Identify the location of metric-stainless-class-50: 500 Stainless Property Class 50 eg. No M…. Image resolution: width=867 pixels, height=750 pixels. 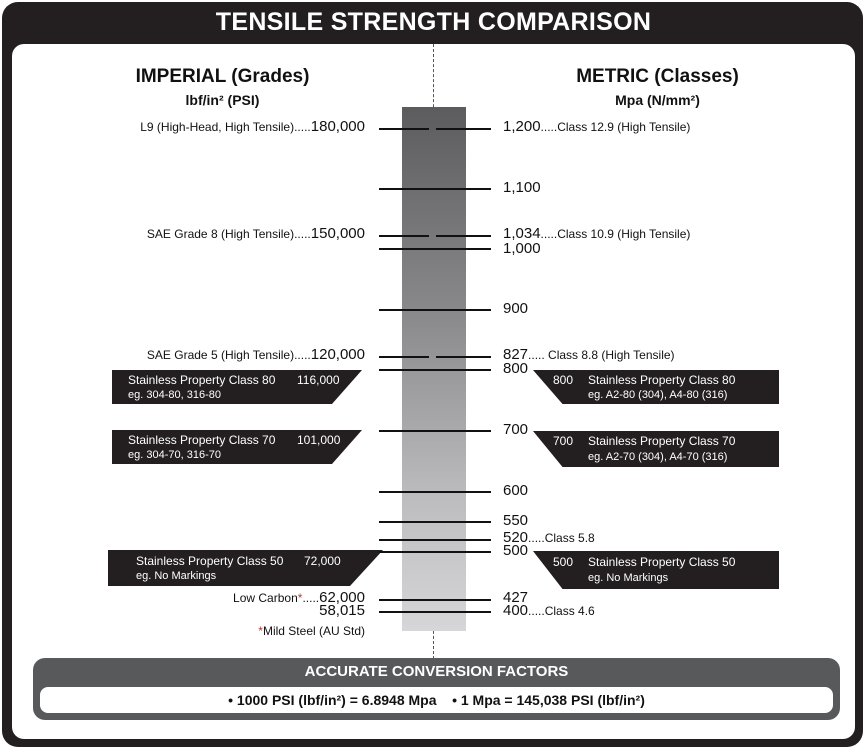
(656, 570).